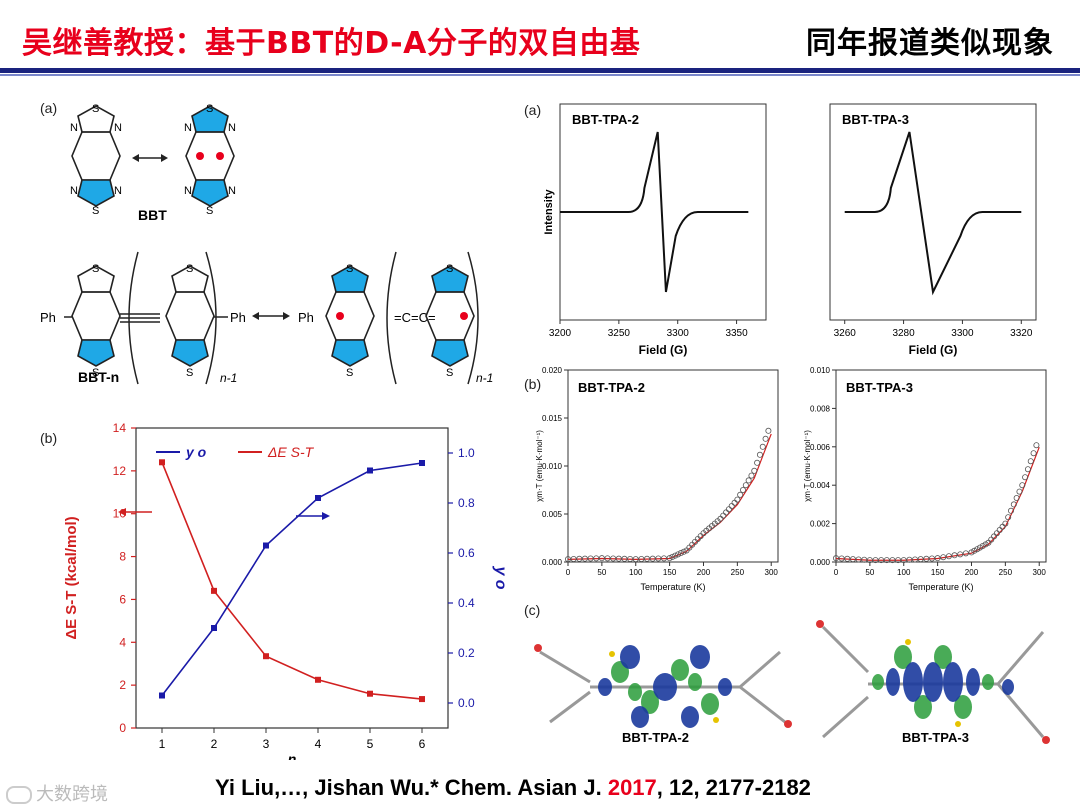  Describe the element at coordinates (266, 244) in the screenshot. I see `bbt-structures: N N S N N S N N S N N S BBT S S Ph` at that location.